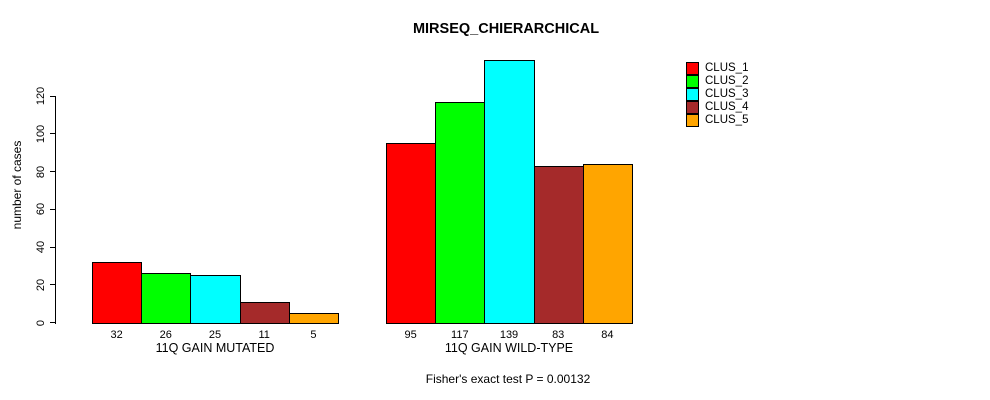 The width and height of the screenshot is (990, 400). I want to click on y-tick-label: 40, so click(41, 247).